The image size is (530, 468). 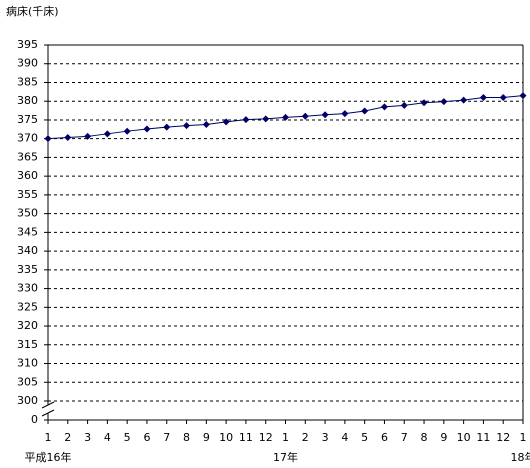 What do you see at coordinates (27, 269) in the screenshot?
I see `y-tick-label: 335` at bounding box center [27, 269].